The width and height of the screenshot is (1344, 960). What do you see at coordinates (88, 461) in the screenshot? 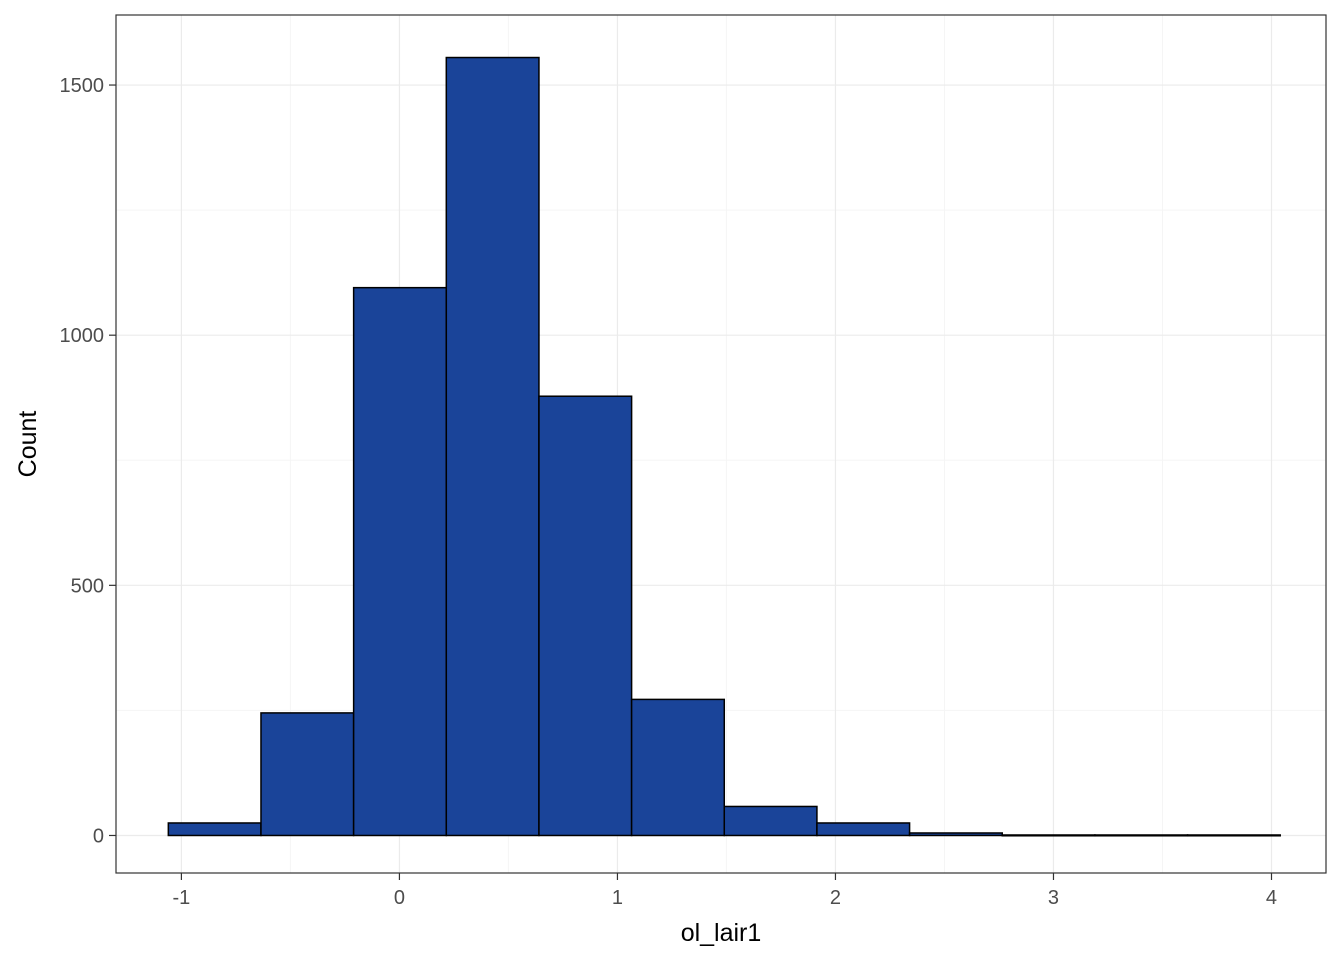
I see `y-axis: 0 500 1000 1500` at bounding box center [88, 461].